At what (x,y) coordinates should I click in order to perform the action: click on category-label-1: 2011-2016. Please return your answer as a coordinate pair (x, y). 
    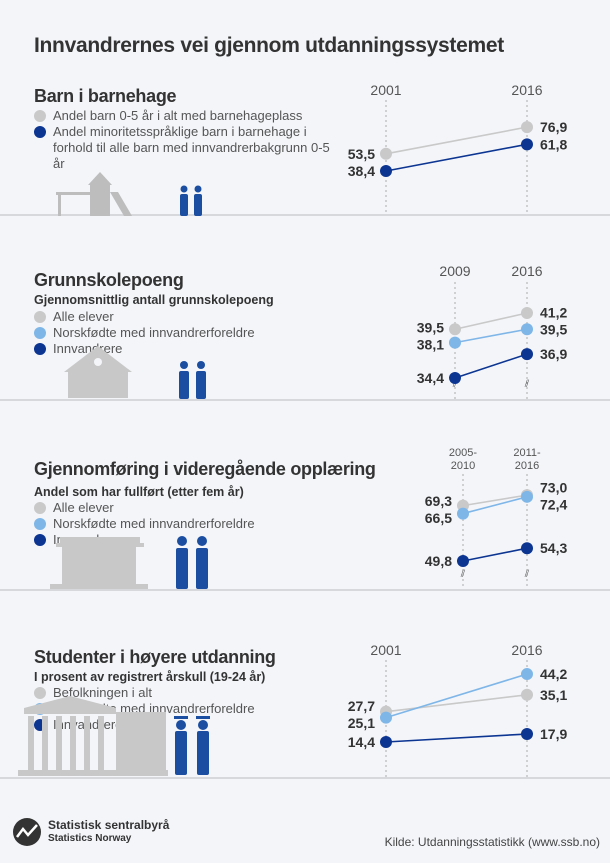
    Looking at the image, I should click on (527, 459).